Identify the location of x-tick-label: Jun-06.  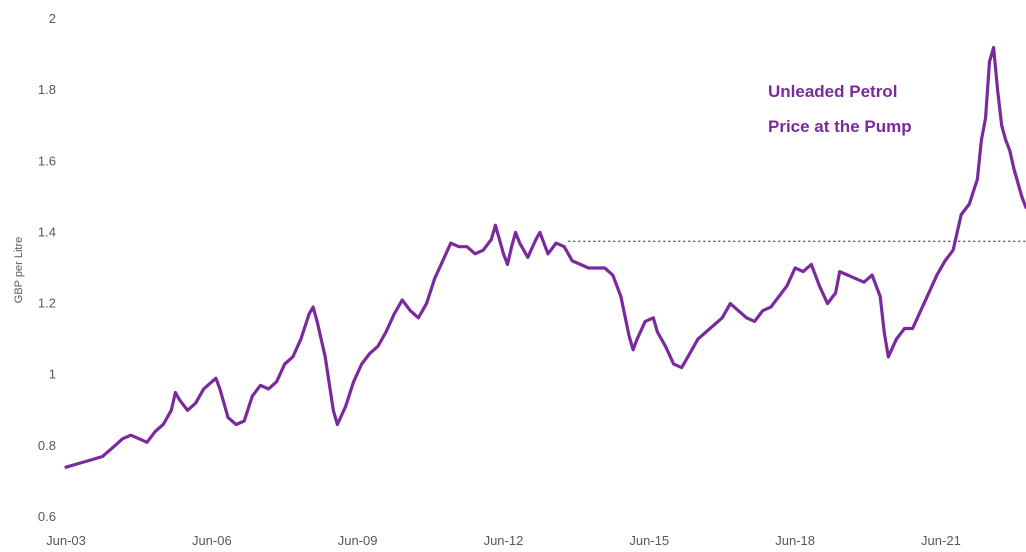
(212, 540).